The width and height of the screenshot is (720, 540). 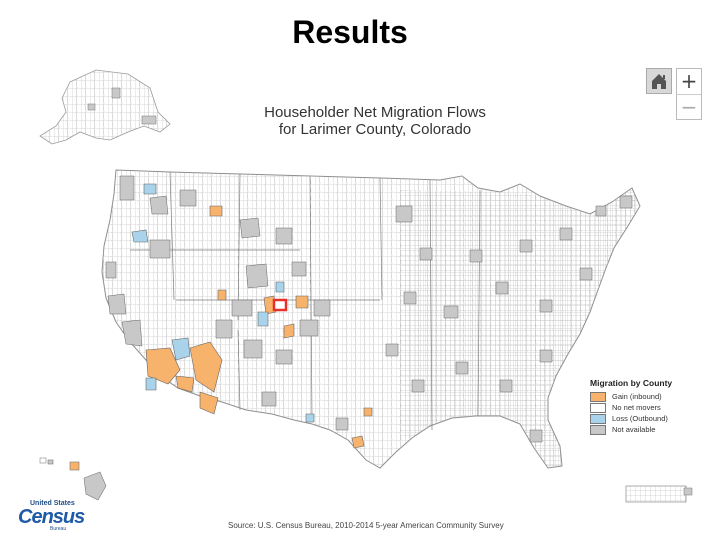 What do you see at coordinates (223, 303) in the screenshot?
I see `loss-counties` at bounding box center [223, 303].